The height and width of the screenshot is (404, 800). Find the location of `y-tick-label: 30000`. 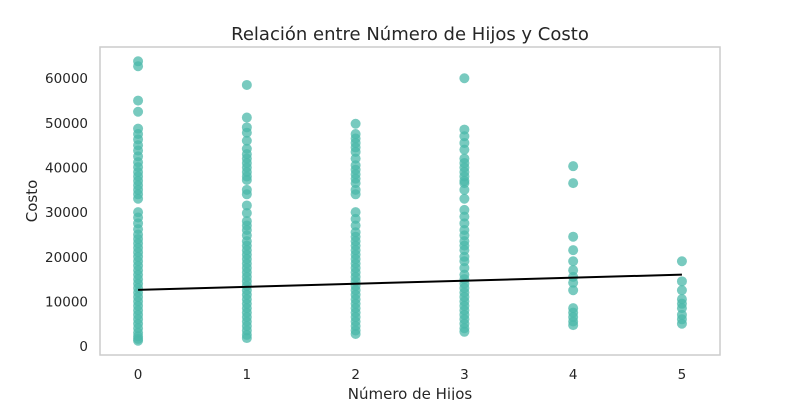

y-tick-label: 30000 is located at coordinates (66, 213).